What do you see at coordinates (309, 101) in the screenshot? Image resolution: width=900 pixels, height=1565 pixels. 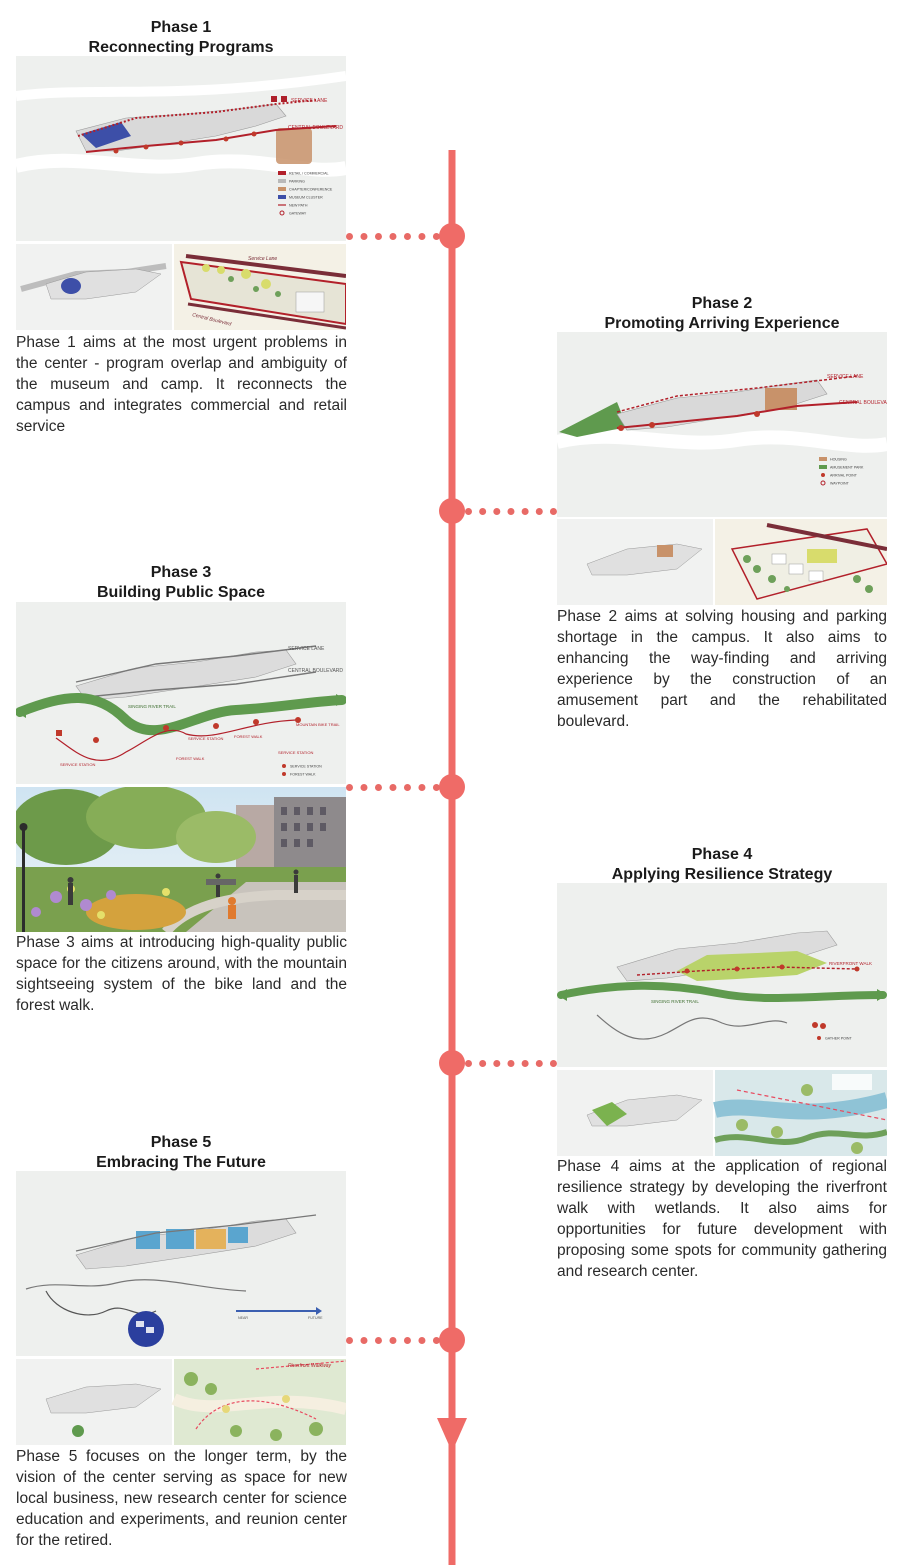 I see `phase-1-service-lane-label: SERVICE LANE` at bounding box center [309, 101].